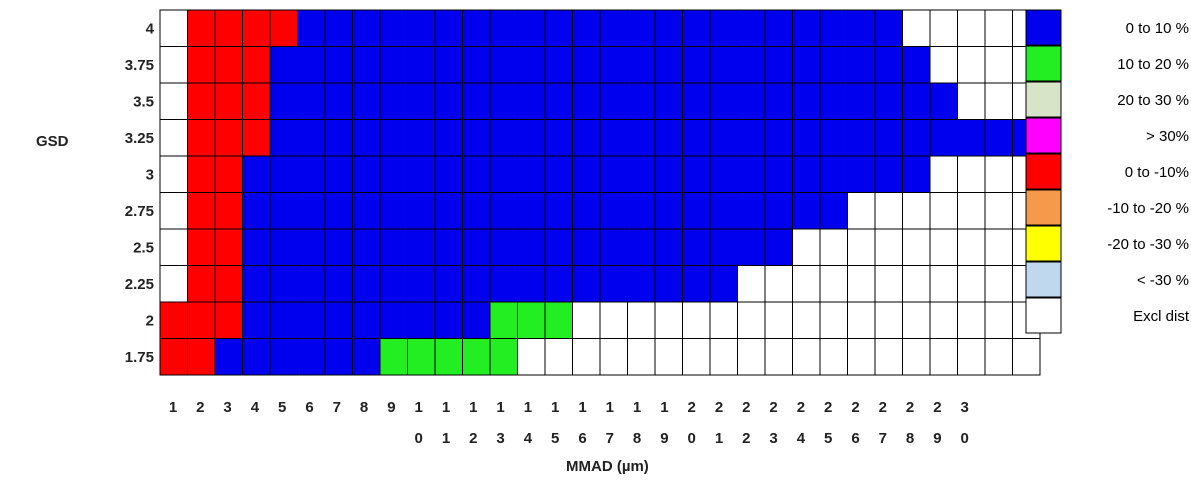 This screenshot has width=1191, height=497. What do you see at coordinates (140, 193) in the screenshot?
I see `y-tick-labels: 4 3.75 3.5 3.25 3 2.75 2.5 2.25 2 1.75` at bounding box center [140, 193].